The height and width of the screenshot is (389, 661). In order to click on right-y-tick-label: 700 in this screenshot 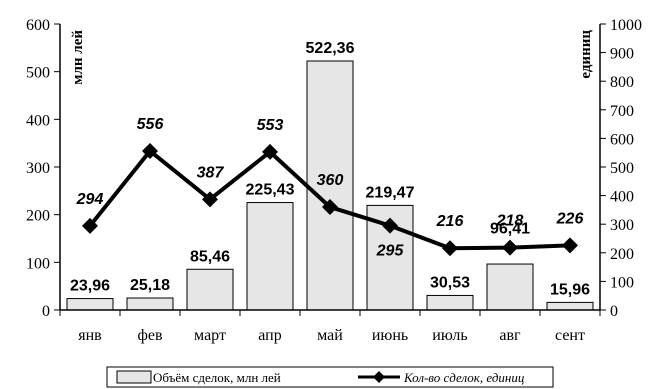, I will do `click(622, 111)`.